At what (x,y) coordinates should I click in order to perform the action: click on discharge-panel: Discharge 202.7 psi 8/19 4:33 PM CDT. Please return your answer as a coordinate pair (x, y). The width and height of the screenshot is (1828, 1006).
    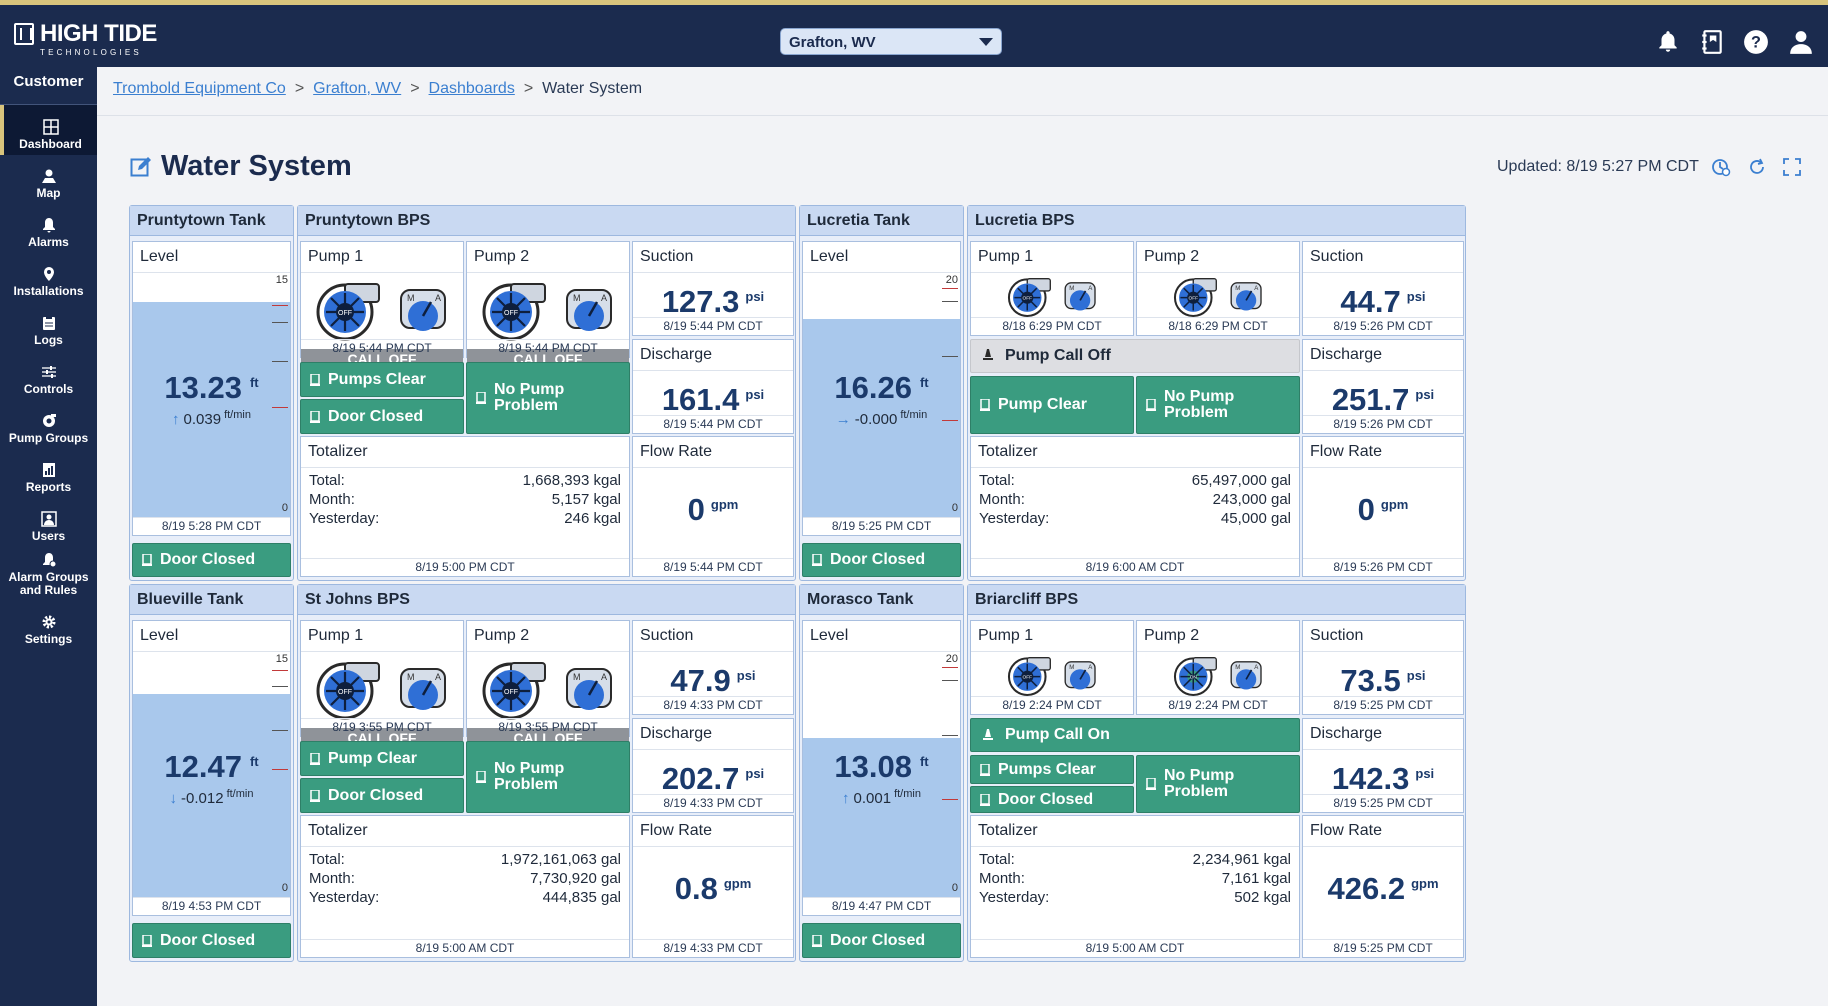
    Looking at the image, I should click on (713, 765).